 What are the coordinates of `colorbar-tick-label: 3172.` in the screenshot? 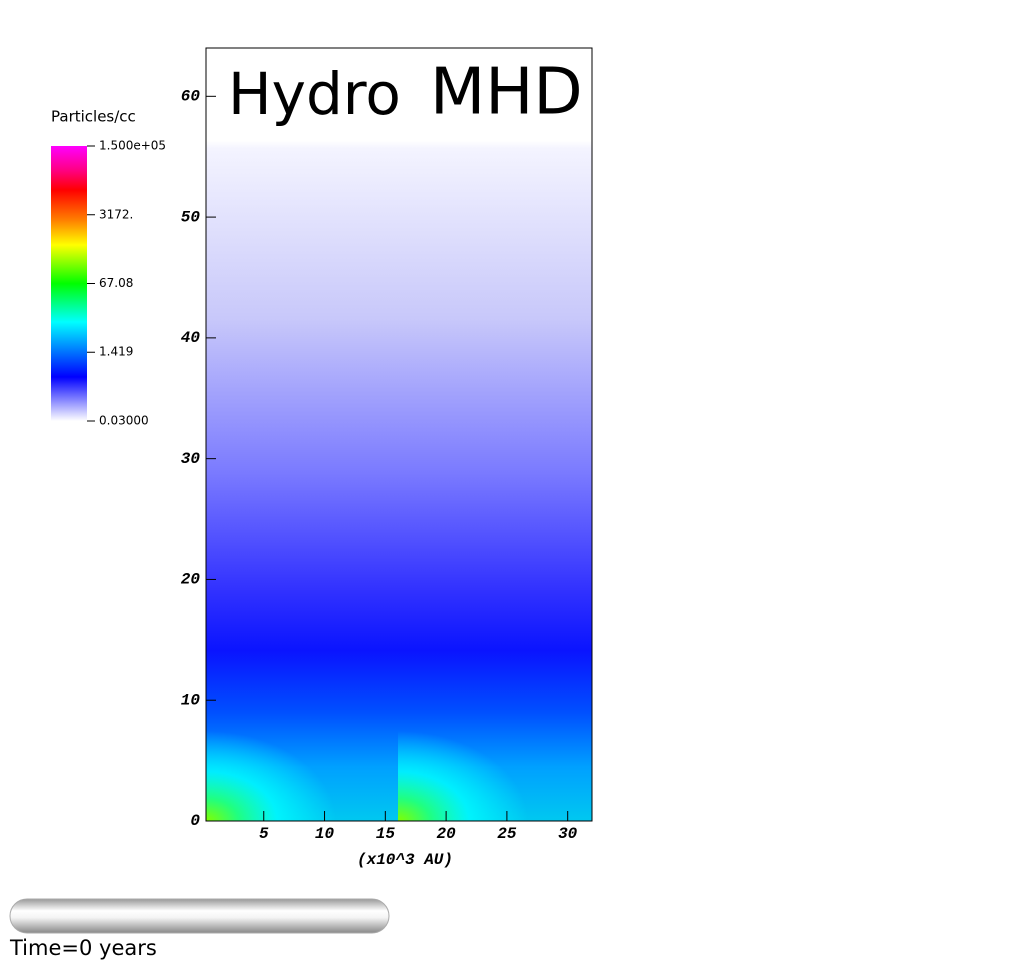 It's located at (116, 214).